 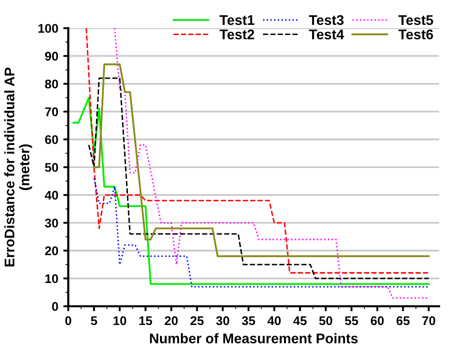 What do you see at coordinates (18, 167) in the screenshot?
I see `y-axis-title: ErroDistance for individual AP (meter)` at bounding box center [18, 167].